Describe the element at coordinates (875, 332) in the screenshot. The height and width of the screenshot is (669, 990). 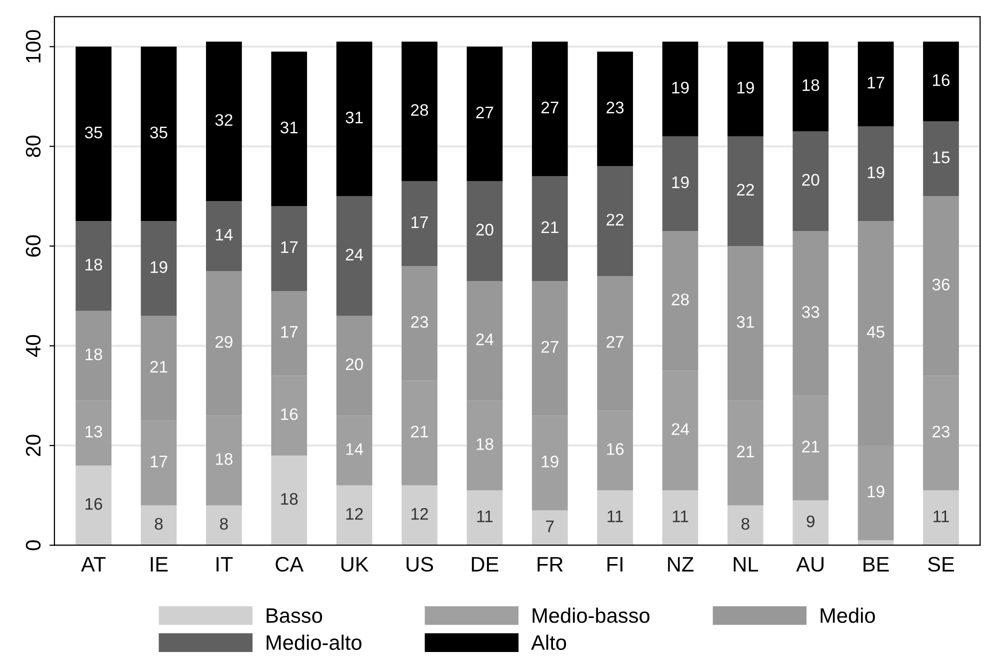
I see `data-label: 45` at that location.